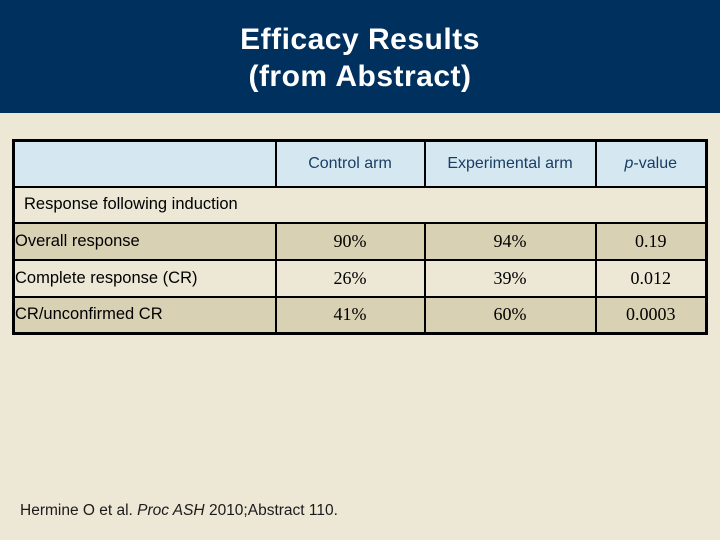  I want to click on row-label: Overall response, so click(144, 241).